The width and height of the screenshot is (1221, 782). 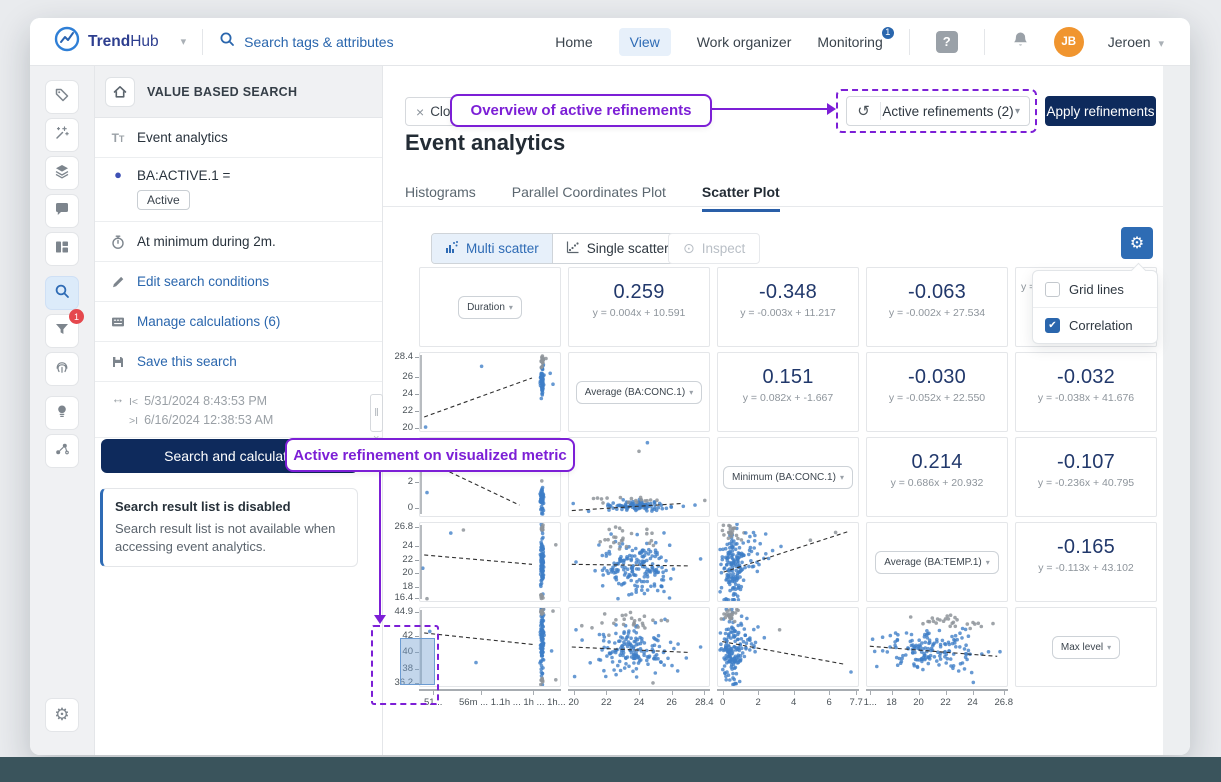 What do you see at coordinates (644, 41) in the screenshot?
I see `nav-item-view: View` at bounding box center [644, 41].